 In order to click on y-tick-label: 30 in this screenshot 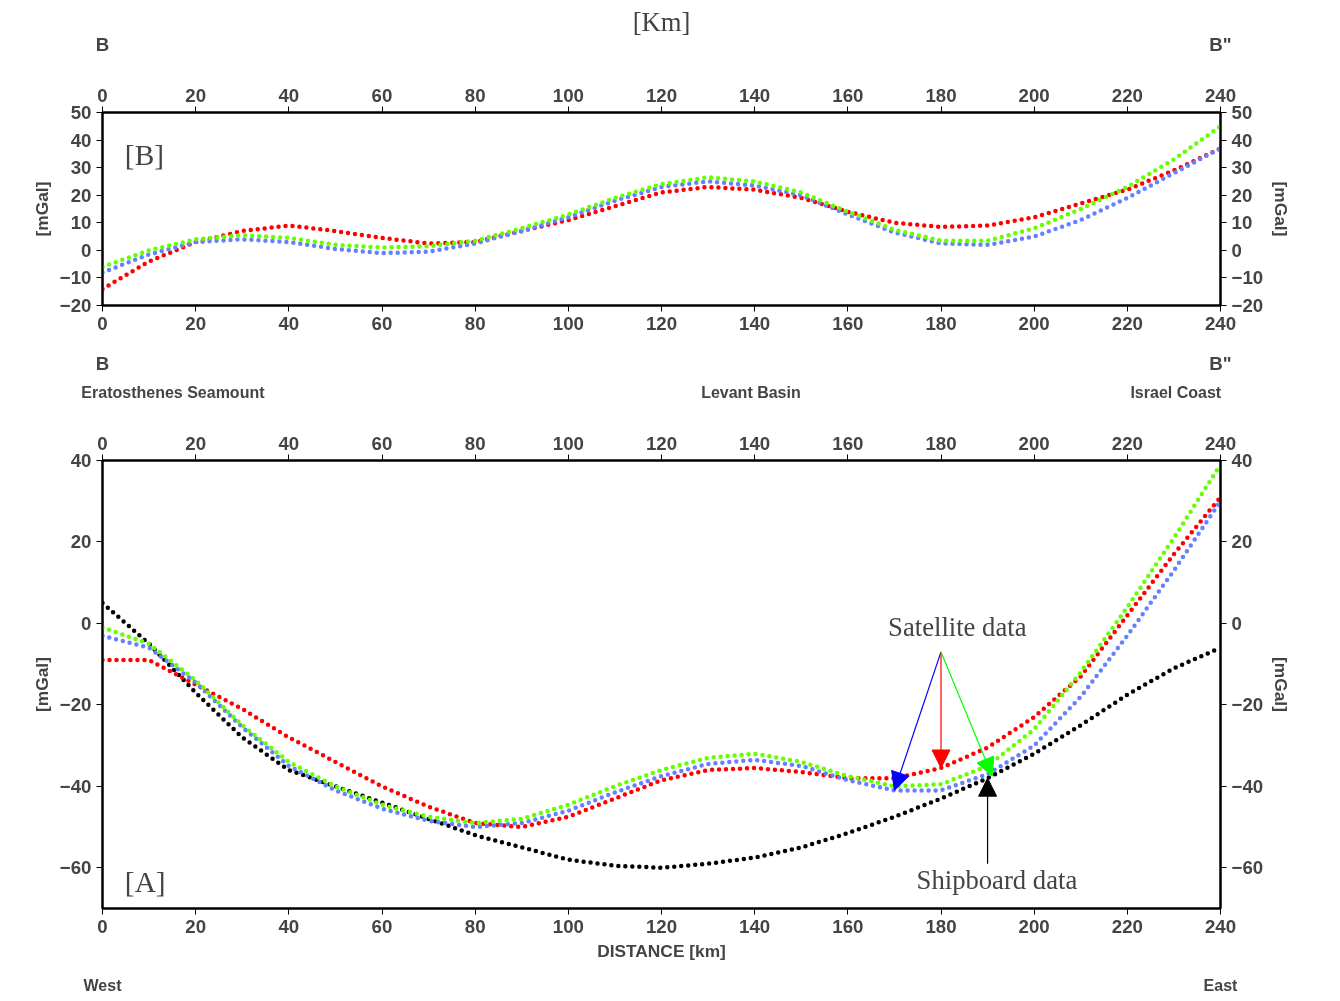, I will do `click(81, 168)`.